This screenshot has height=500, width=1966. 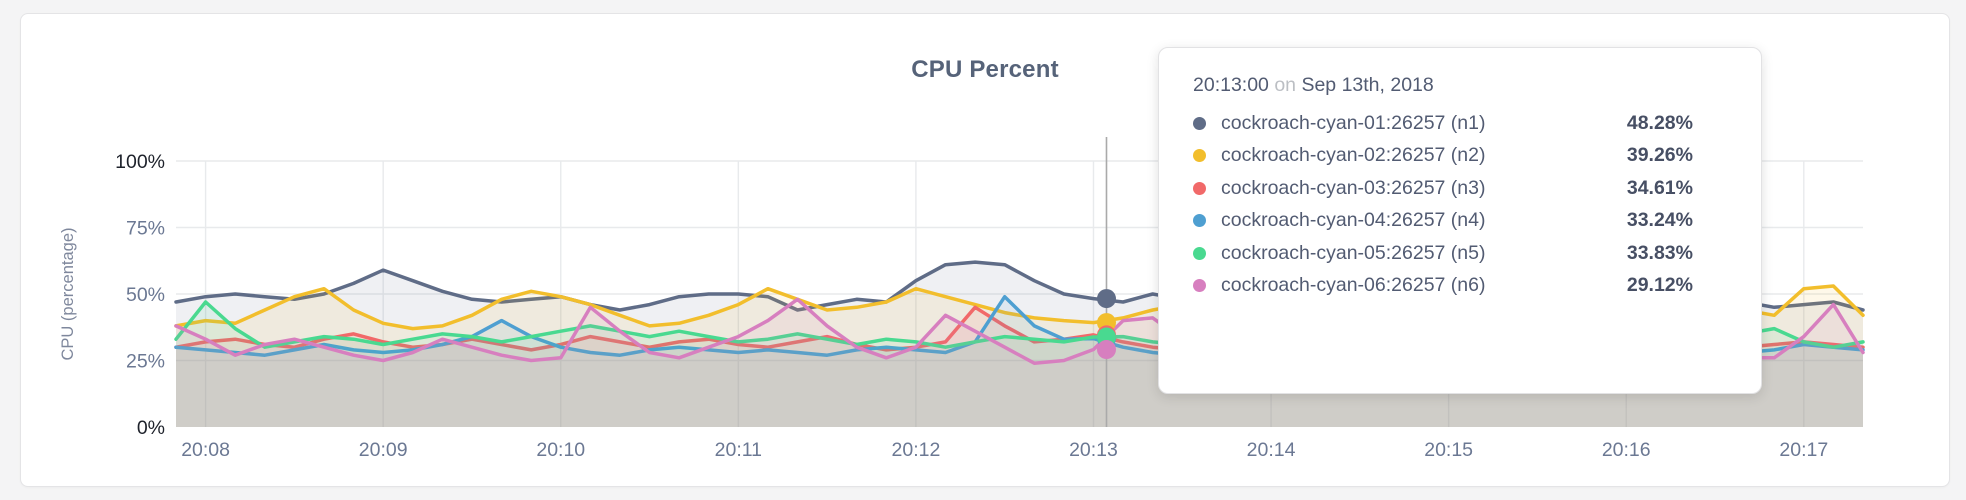 What do you see at coordinates (140, 162) in the screenshot?
I see `y-axis-tick-label: 100%` at bounding box center [140, 162].